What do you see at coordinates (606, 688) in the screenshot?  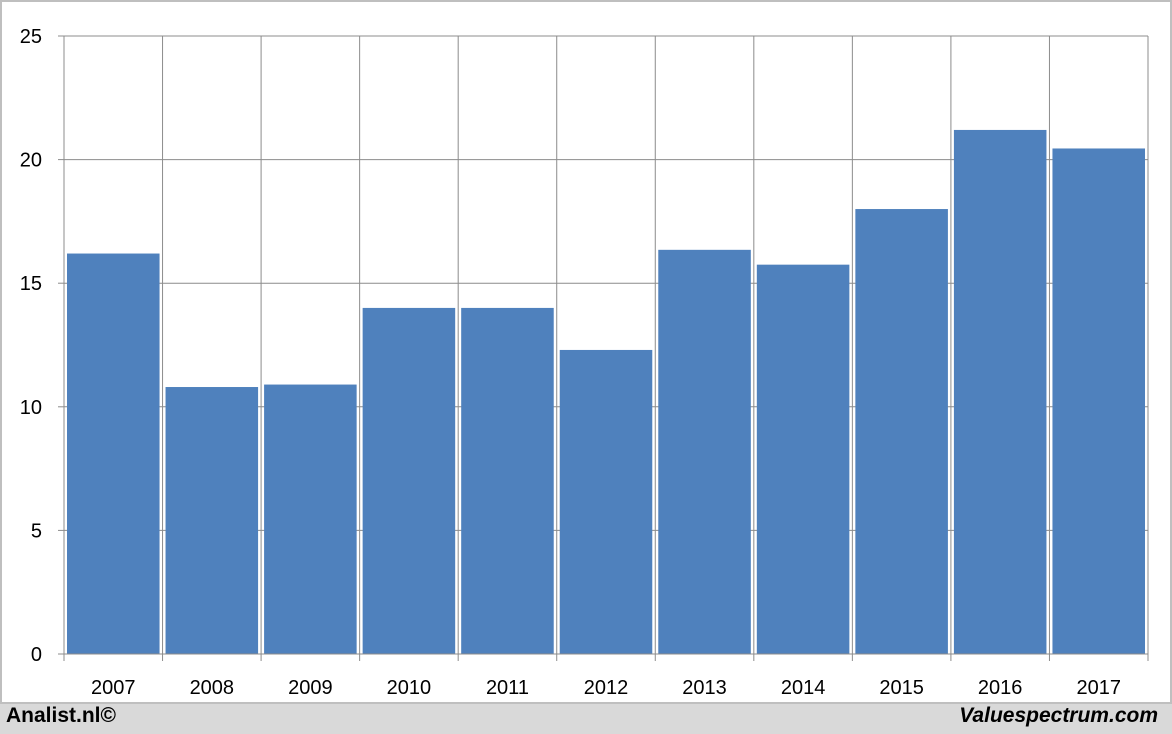 I see `x-tick-label: 2012` at bounding box center [606, 688].